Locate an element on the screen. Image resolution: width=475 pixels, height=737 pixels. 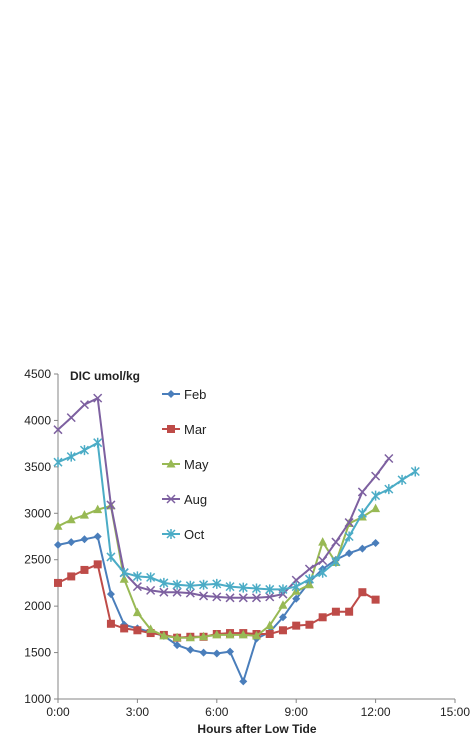
y-tick-label: 1500 is located at coordinates (37, 653).